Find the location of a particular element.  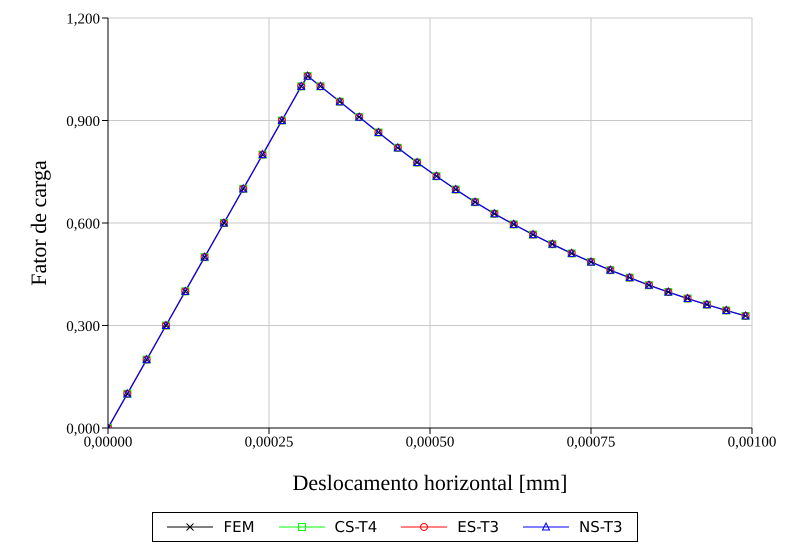

x-tick-label: 0,00100 is located at coordinates (752, 442).